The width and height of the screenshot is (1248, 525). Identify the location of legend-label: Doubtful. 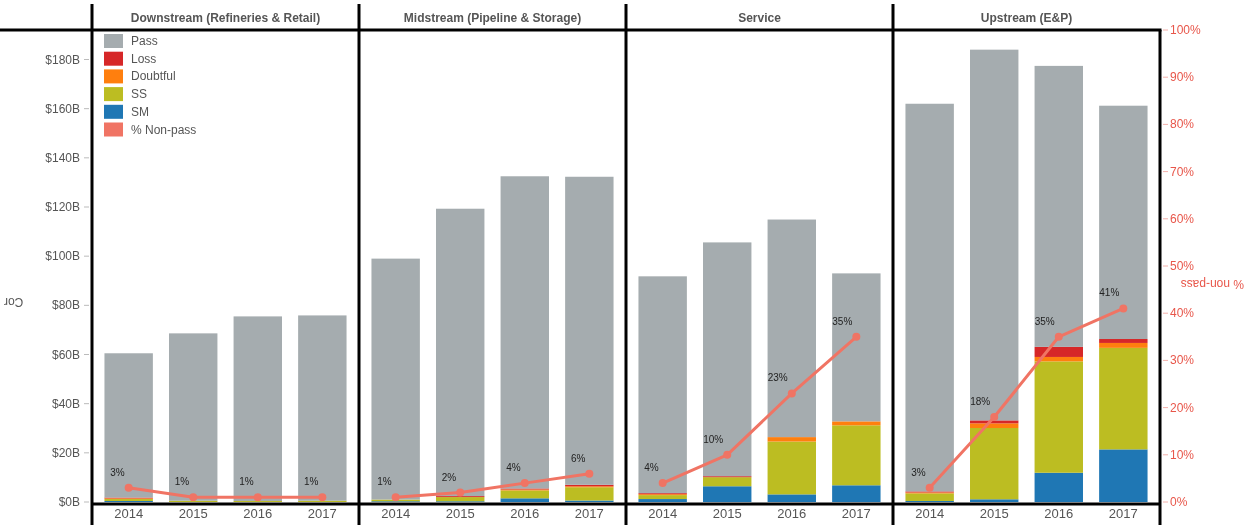
(153, 76).